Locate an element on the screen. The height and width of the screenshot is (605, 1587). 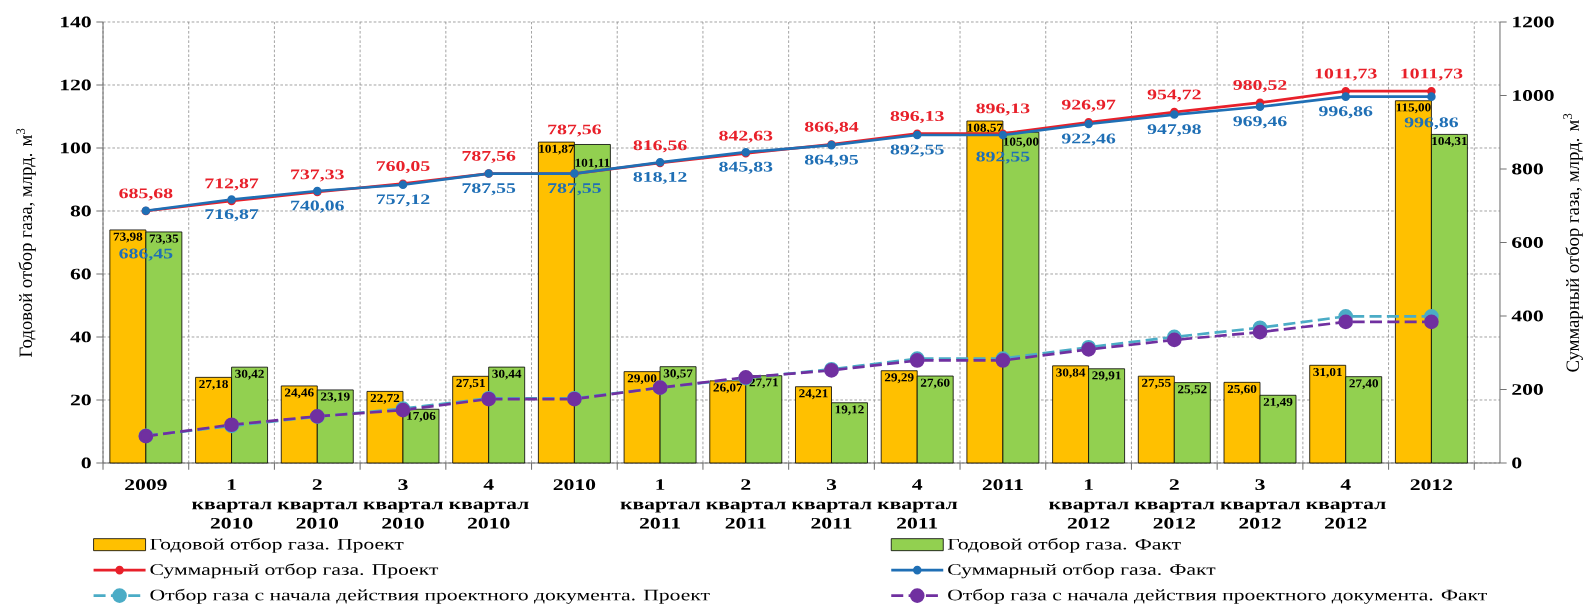
x-tick-label: 3 квартал 2011 is located at coordinates (831, 504).